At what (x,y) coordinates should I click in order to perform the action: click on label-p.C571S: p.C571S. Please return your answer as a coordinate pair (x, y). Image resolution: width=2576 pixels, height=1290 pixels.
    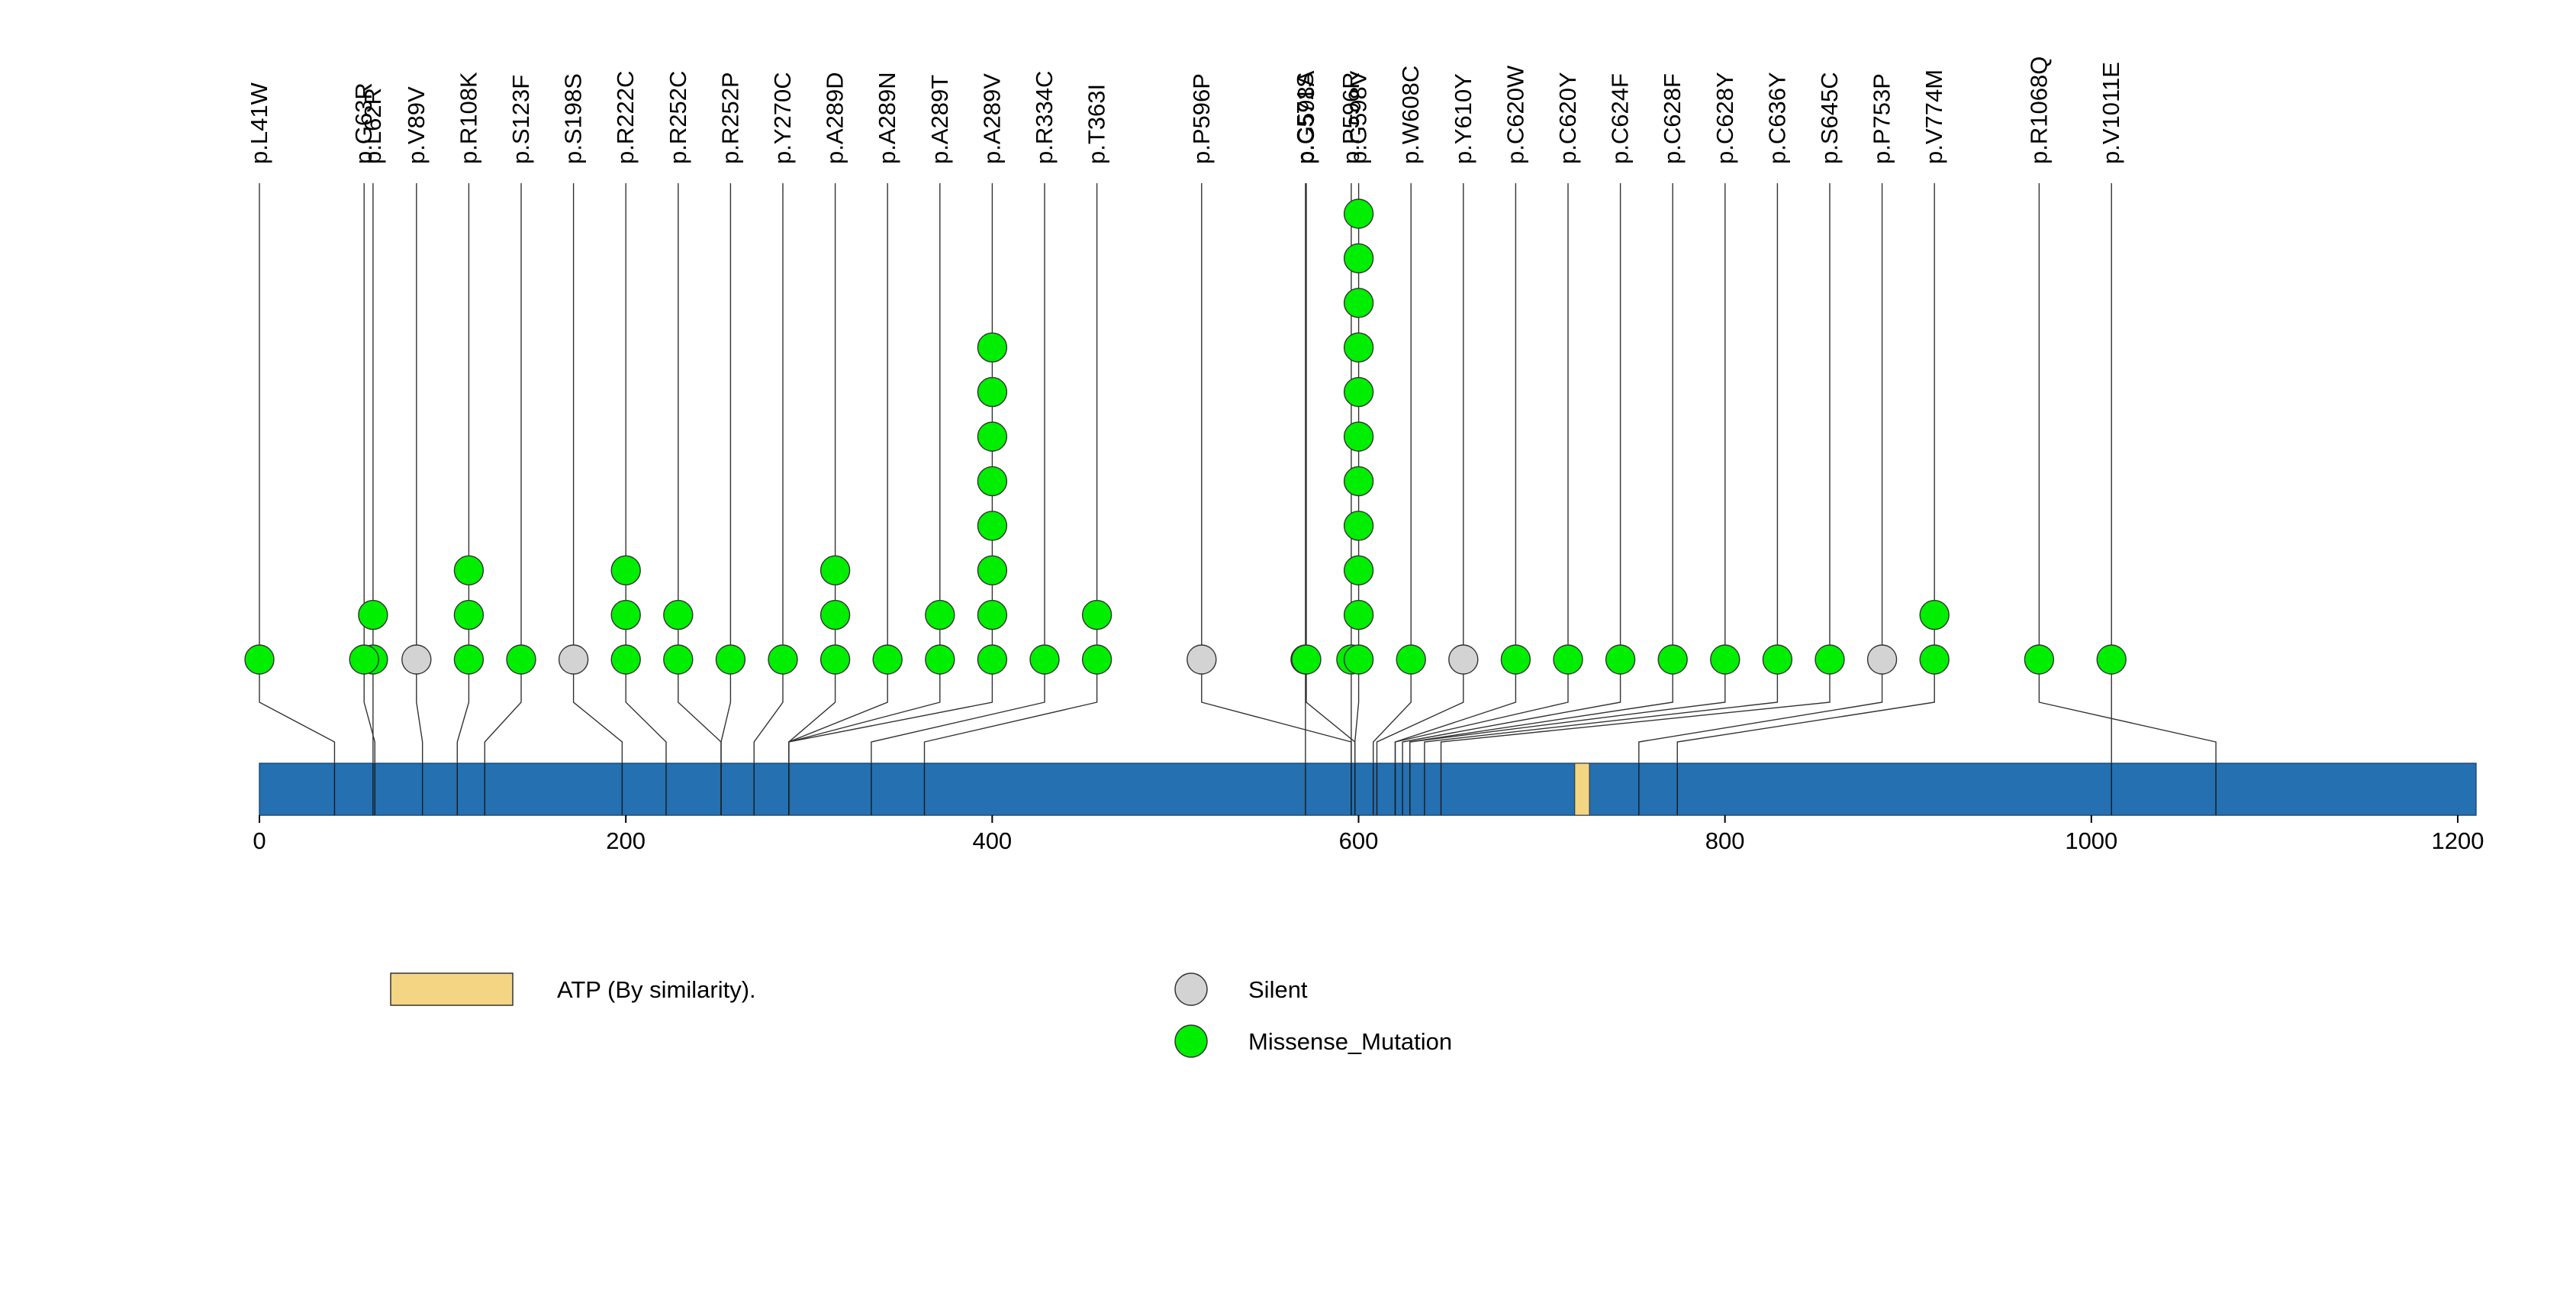
    Looking at the image, I should click on (1305, 118).